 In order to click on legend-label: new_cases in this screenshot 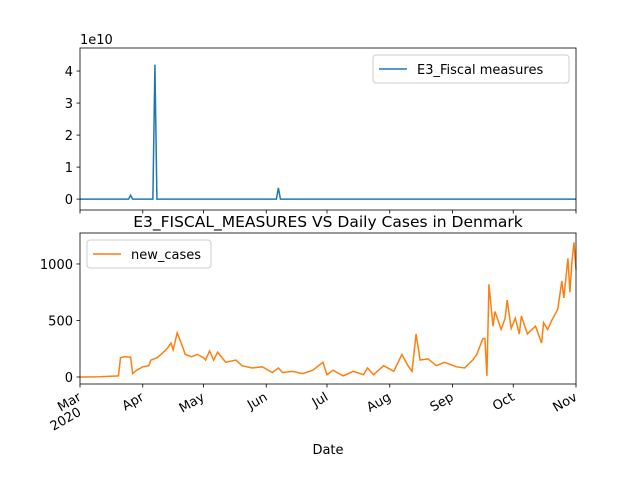, I will do `click(166, 255)`.